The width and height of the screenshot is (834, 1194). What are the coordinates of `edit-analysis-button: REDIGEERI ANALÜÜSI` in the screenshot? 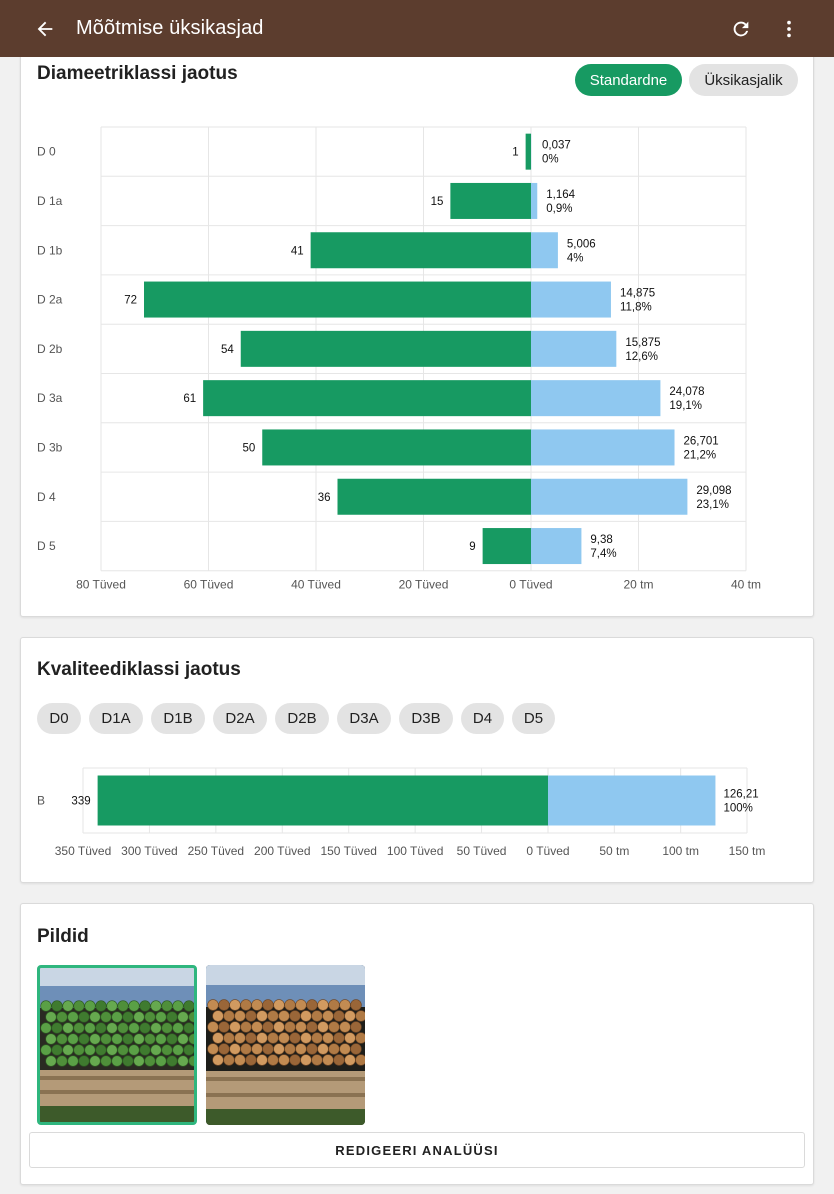 It's located at (417, 1150).